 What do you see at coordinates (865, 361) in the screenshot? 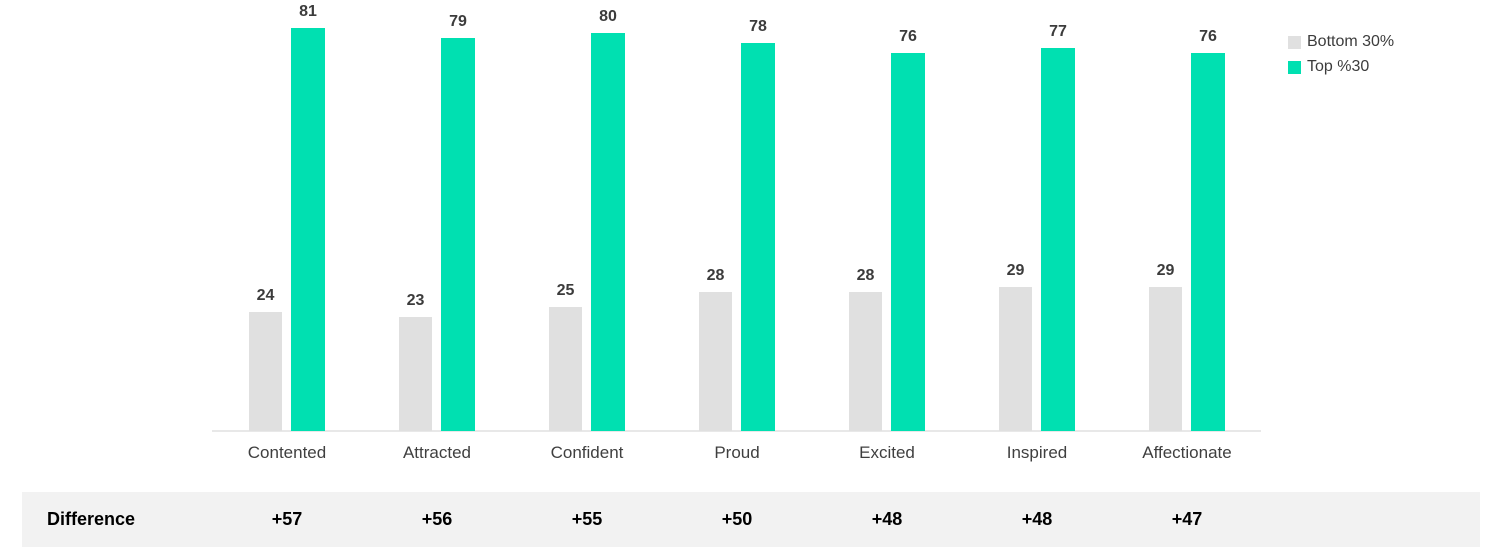
I see `bar-bottom-30-excited` at bounding box center [865, 361].